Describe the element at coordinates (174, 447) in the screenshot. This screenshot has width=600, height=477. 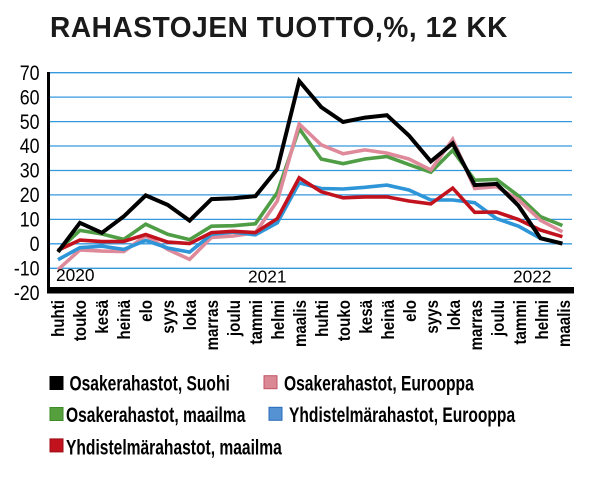
I see `svg-text: Yhdistelmärahastot, maailma` at that location.